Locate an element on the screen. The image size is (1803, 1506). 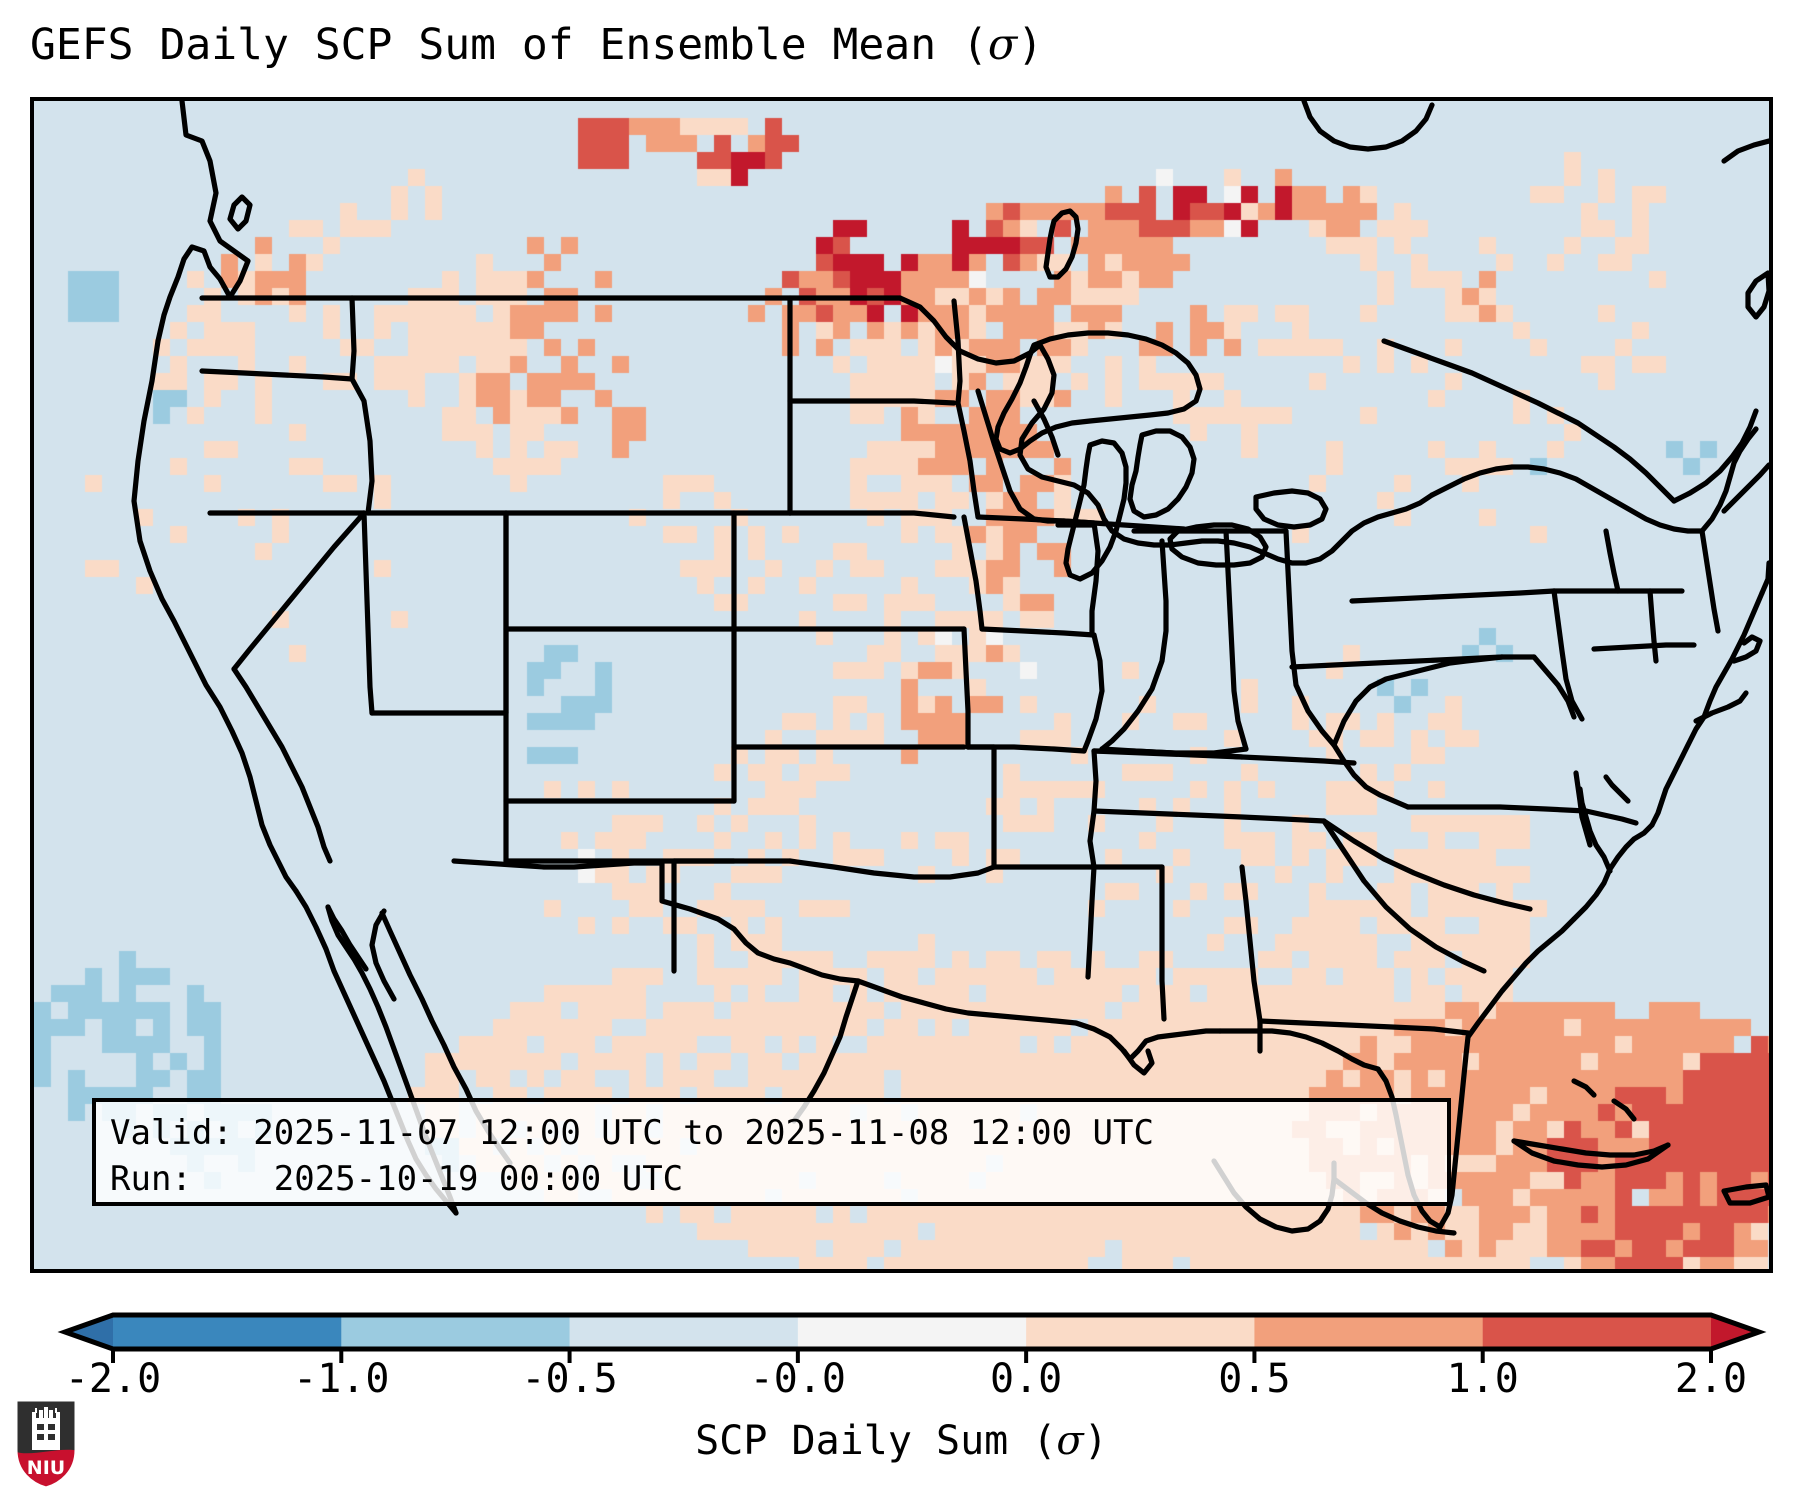
border-nc-sc is located at coordinates (1427, 865).